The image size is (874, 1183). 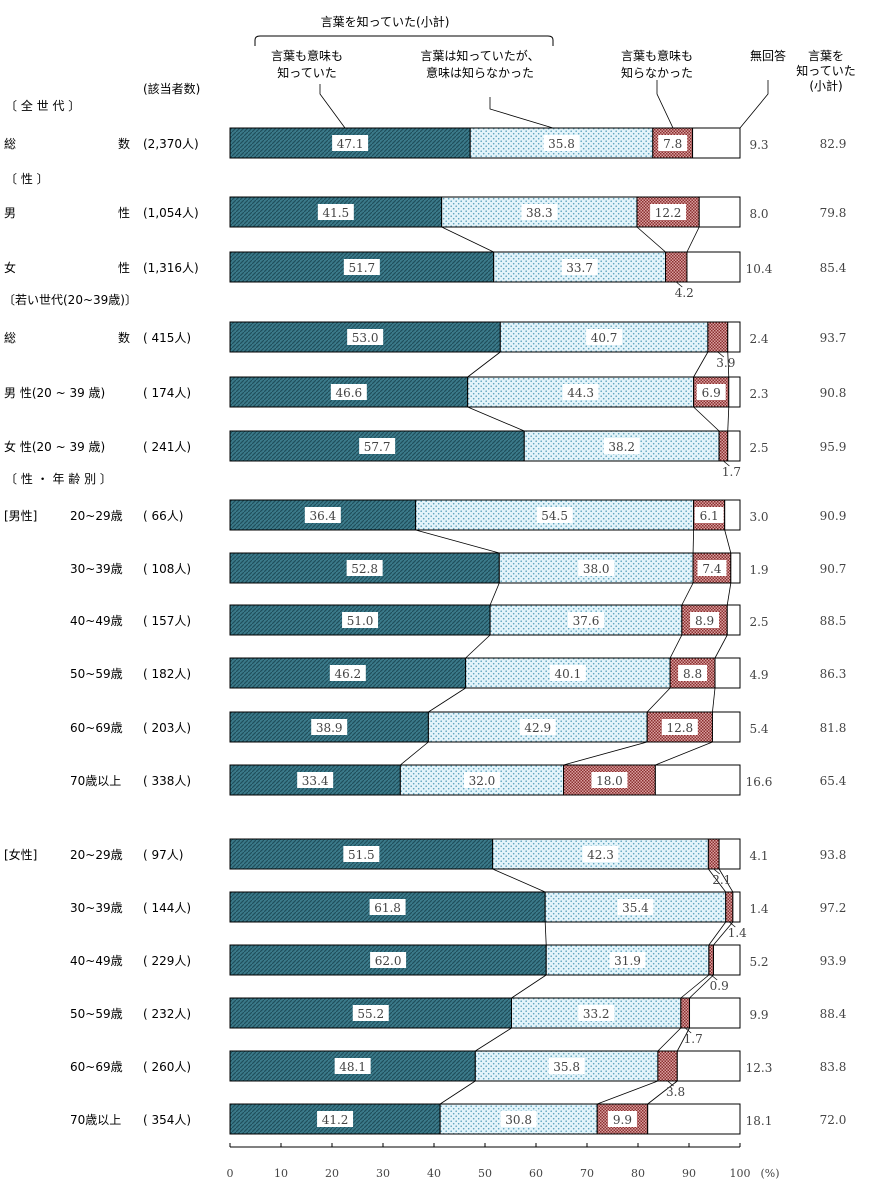 What do you see at coordinates (361, 855) in the screenshot?
I see `value-label: 51.5` at bounding box center [361, 855].